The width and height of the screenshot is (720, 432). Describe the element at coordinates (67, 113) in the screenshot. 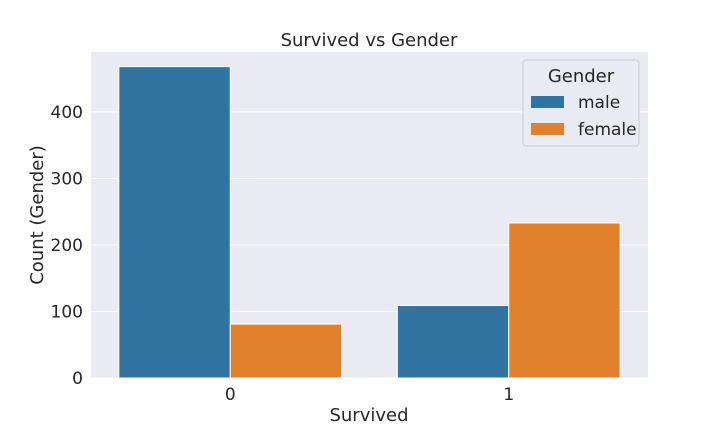

I see `y-tick-label: 400` at that location.